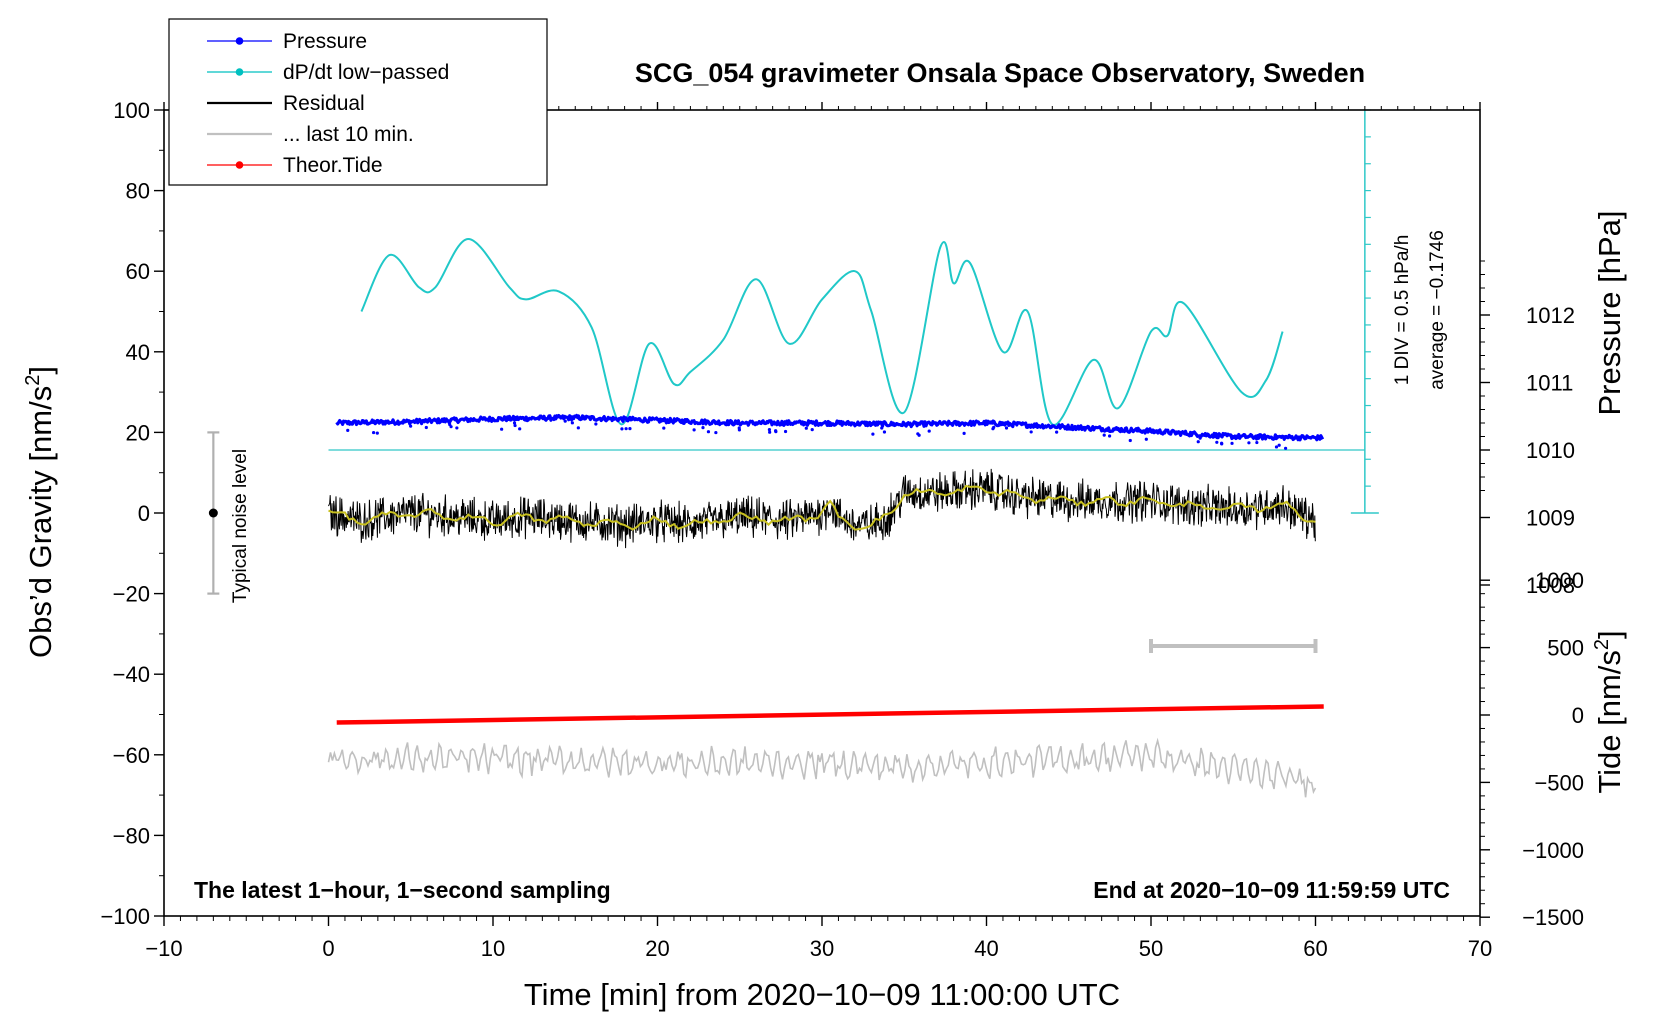 The width and height of the screenshot is (1660, 1020). What do you see at coordinates (822, 767) in the screenshot?
I see `last-10-min-line` at bounding box center [822, 767].